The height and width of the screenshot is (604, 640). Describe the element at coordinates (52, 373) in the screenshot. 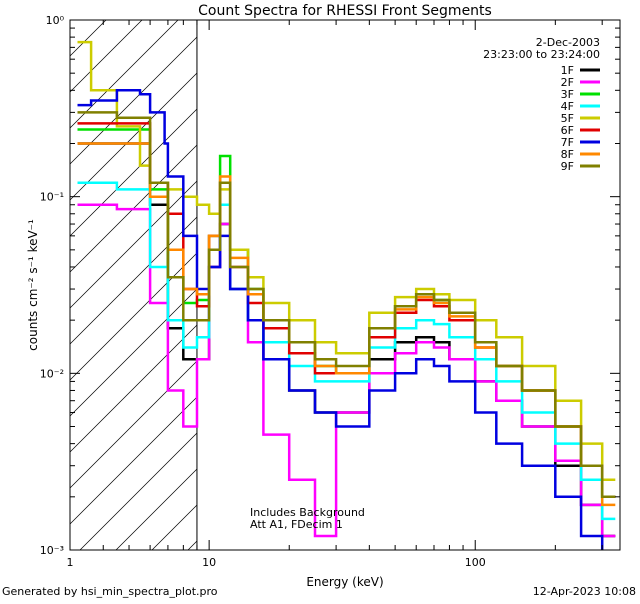

I see `y-tick-label: 10⁻²` at that location.